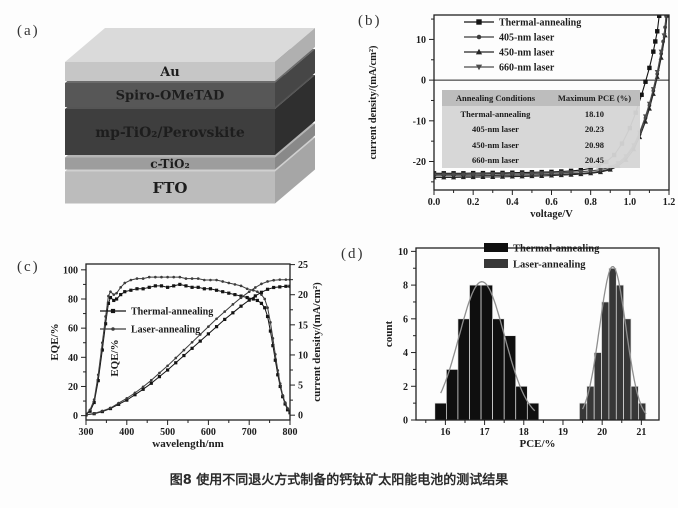 Image resolution: width=678 pixels, height=508 pixels. What do you see at coordinates (208, 432) in the screenshot?
I see `svg-text: 600` at bounding box center [208, 432].